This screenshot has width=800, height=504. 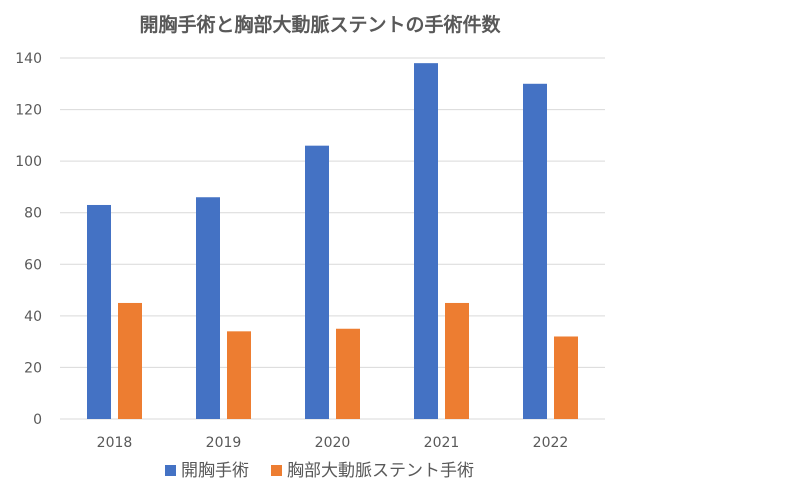 I want to click on y-tick-label: 20, so click(x=33, y=368).